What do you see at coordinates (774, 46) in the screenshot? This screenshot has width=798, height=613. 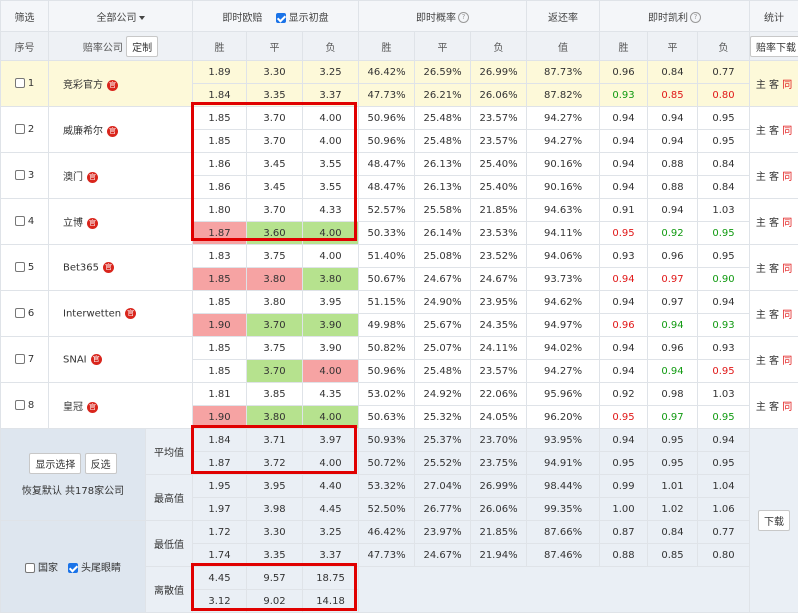 I see `download-odds-button: 赔率下载` at bounding box center [774, 46].